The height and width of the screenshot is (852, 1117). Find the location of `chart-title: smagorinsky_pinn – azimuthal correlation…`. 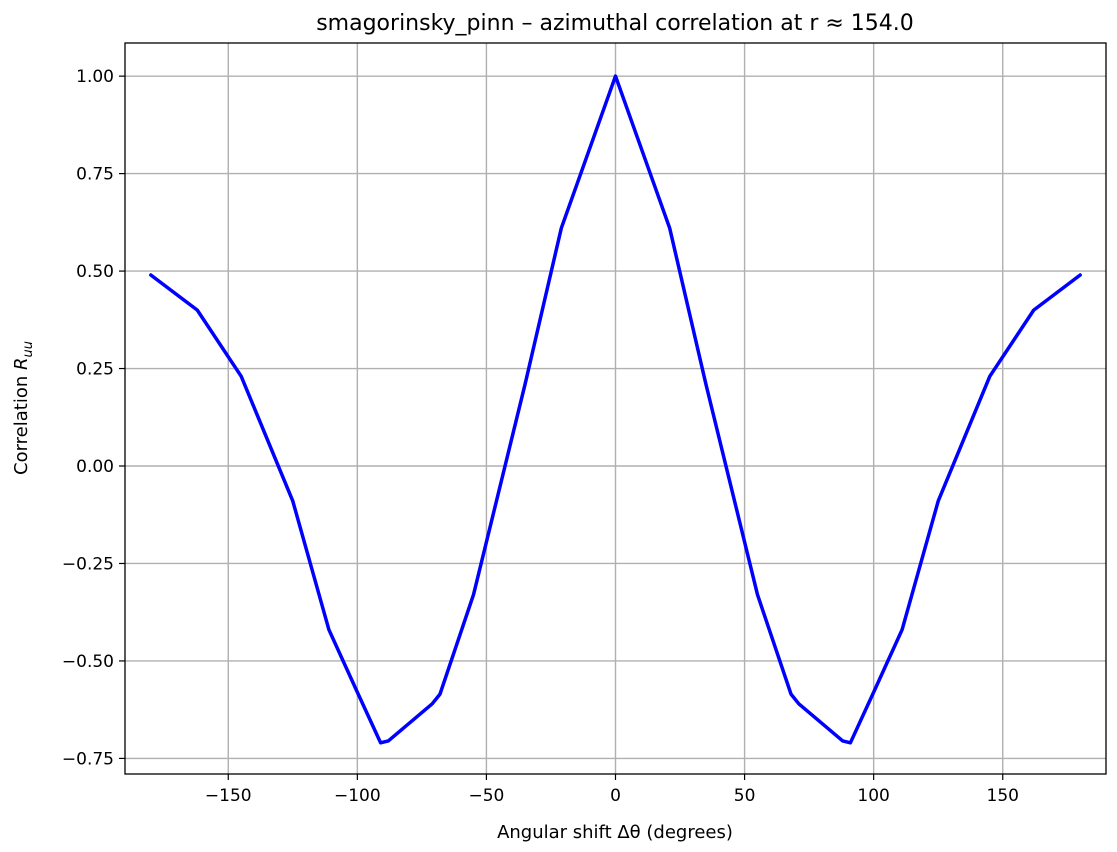

chart-title: smagorinsky_pinn – azimuthal correlation… is located at coordinates (615, 23).